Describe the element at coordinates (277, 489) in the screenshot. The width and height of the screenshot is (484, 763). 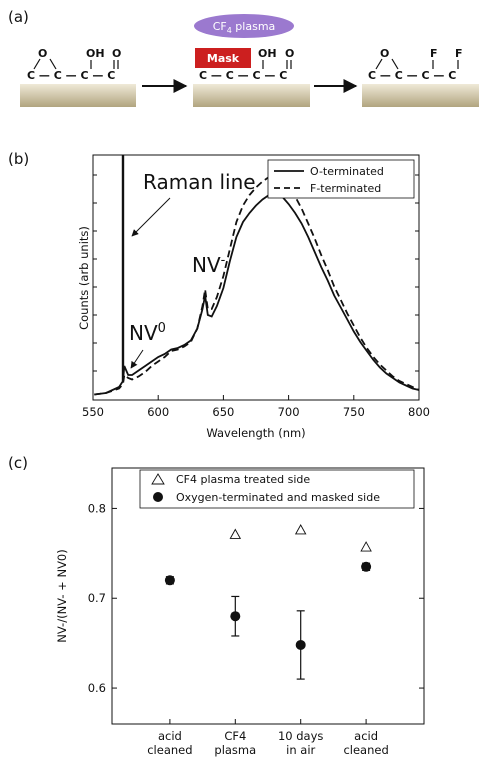
I see `plot-c-legend` at that location.